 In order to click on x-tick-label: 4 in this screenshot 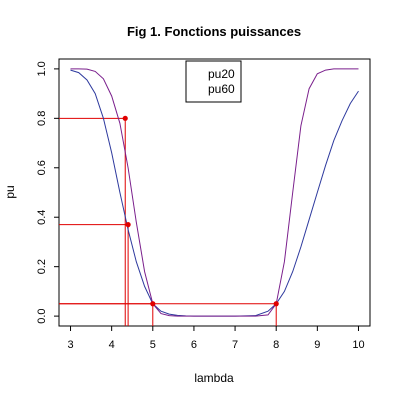, I will do `click(112, 345)`.